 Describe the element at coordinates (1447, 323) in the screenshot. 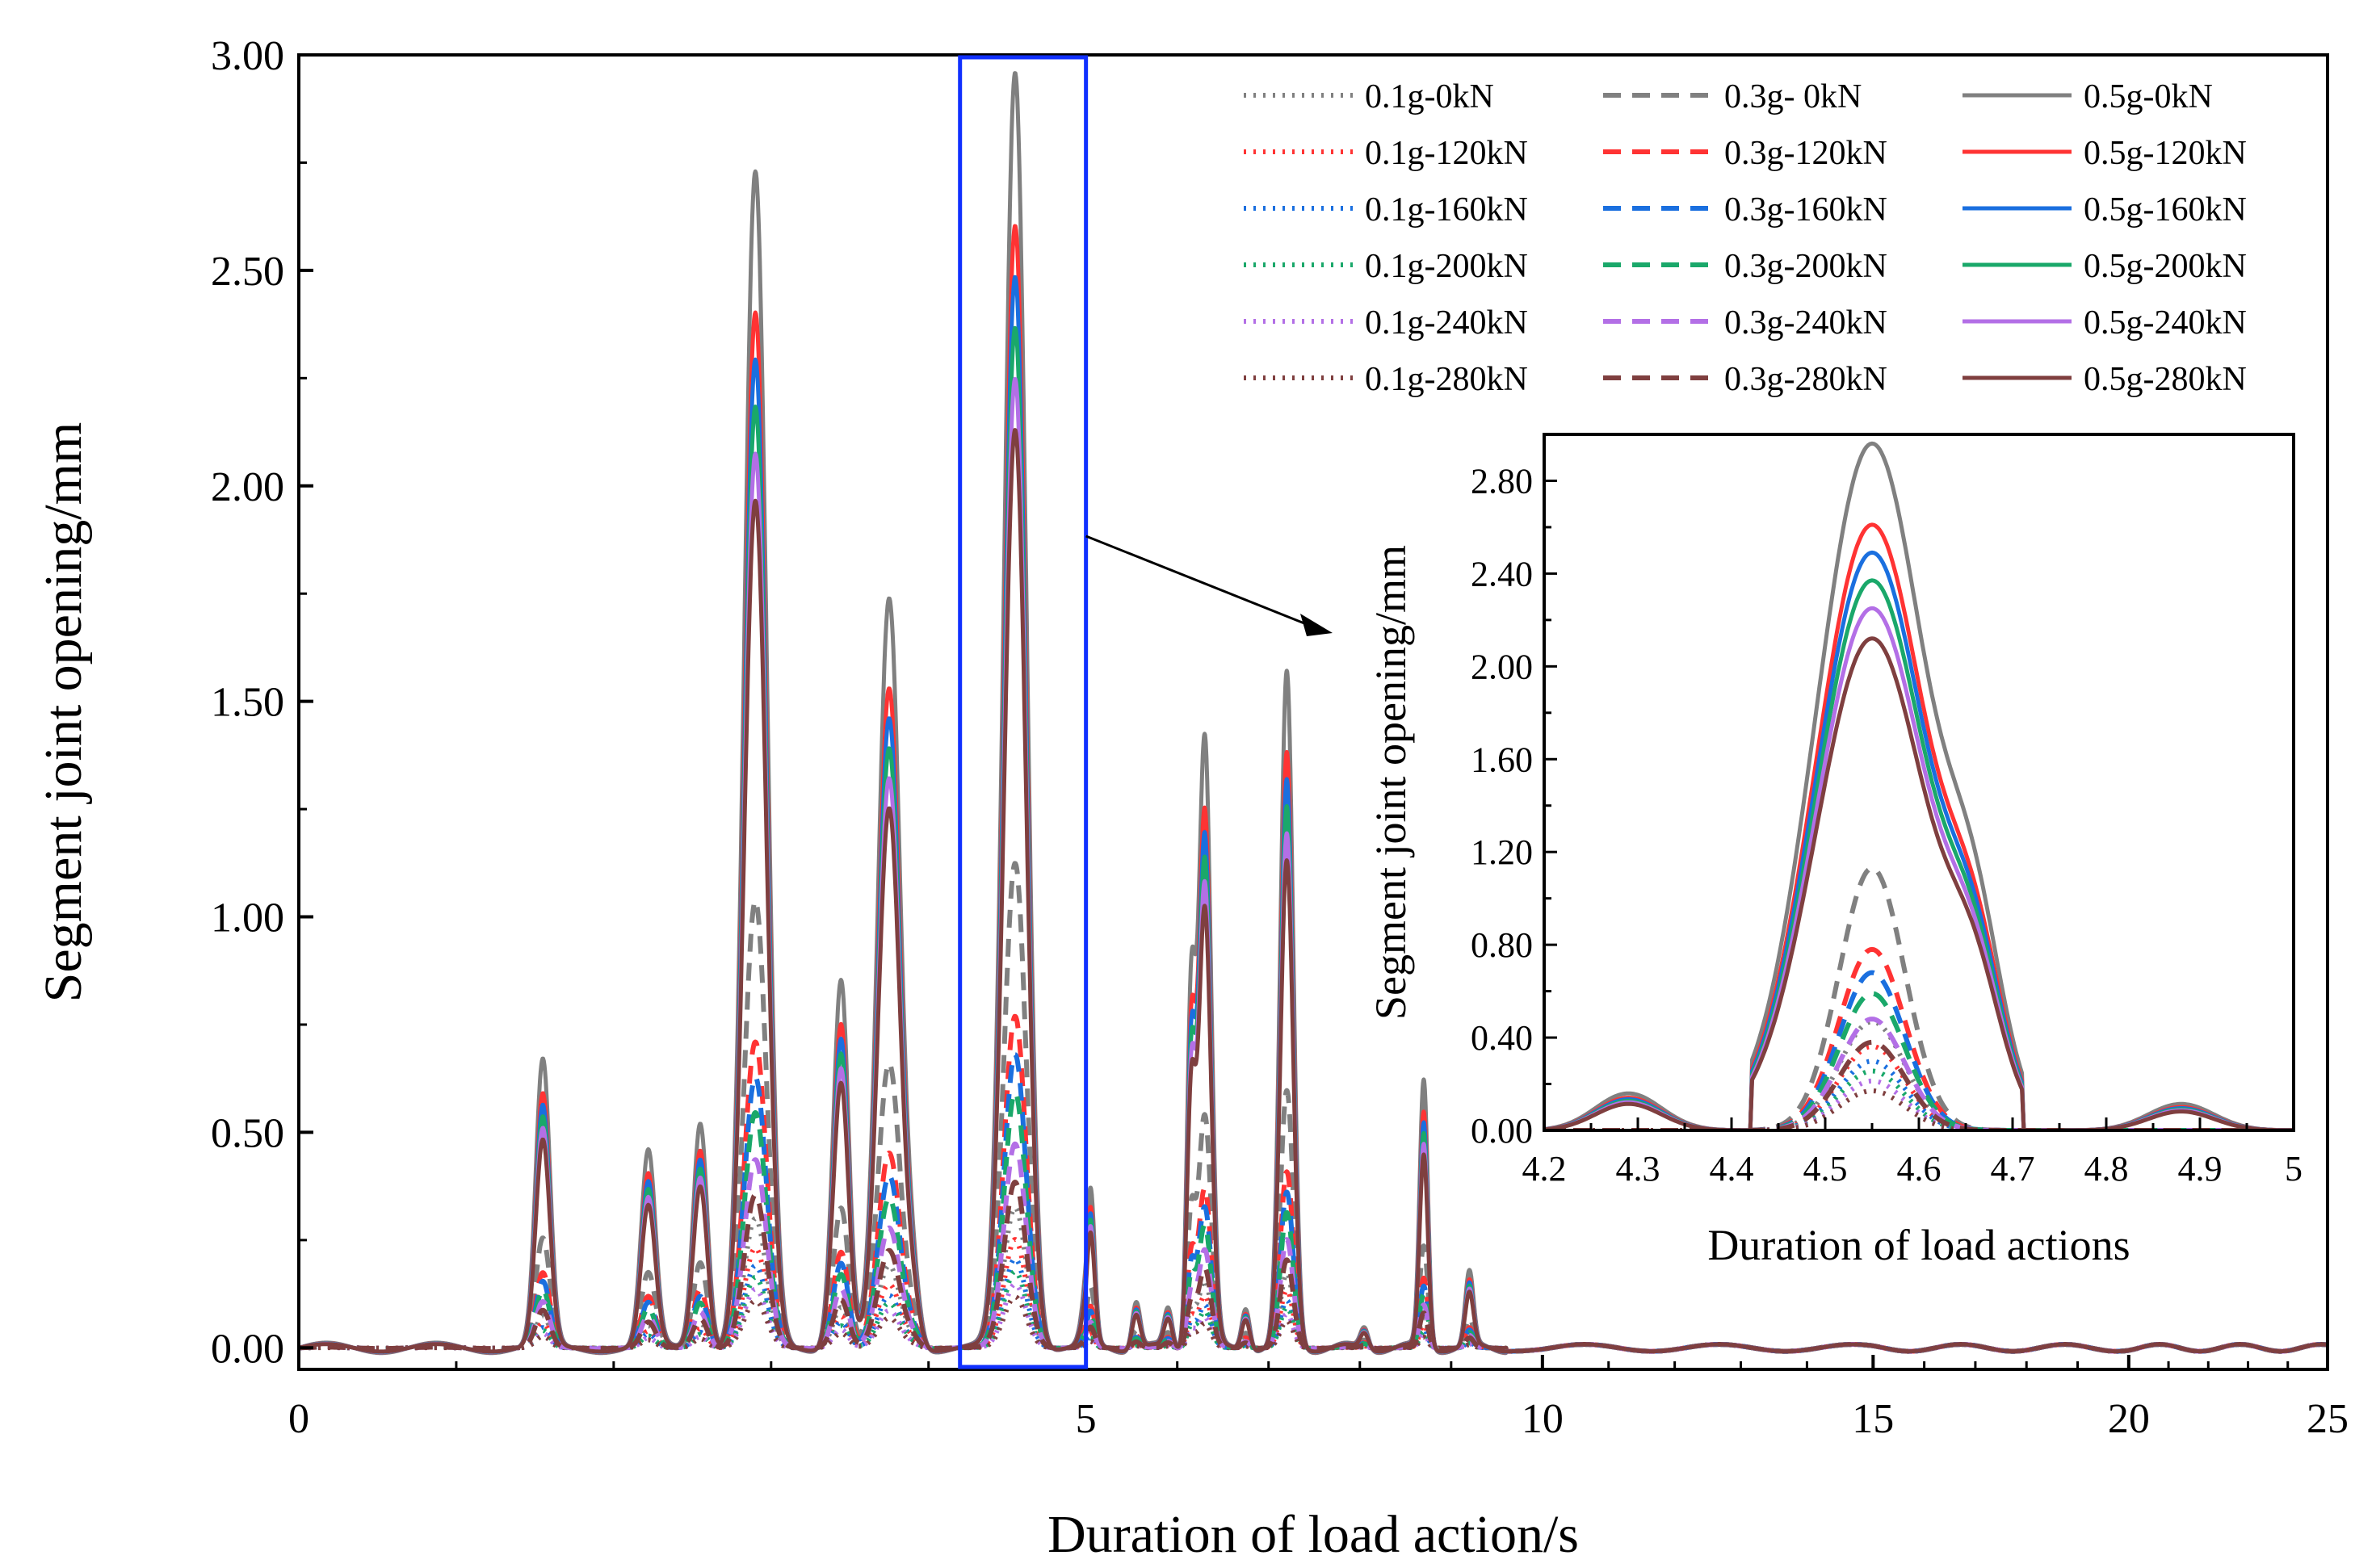

I see `legend-label: 0.1g-240kN` at that location.